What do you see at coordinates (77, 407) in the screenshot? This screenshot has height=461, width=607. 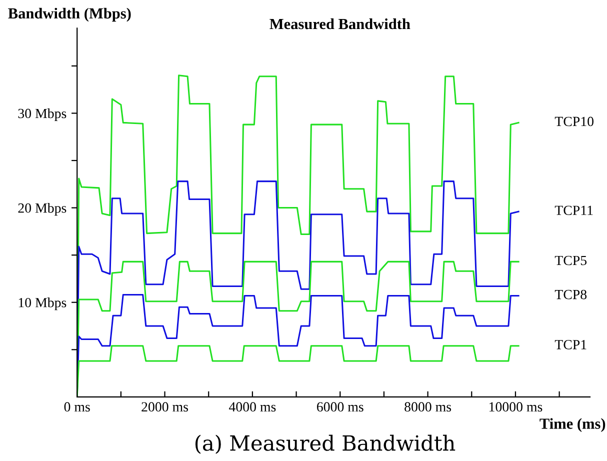 I see `x-tick-label: 0 ms` at bounding box center [77, 407].